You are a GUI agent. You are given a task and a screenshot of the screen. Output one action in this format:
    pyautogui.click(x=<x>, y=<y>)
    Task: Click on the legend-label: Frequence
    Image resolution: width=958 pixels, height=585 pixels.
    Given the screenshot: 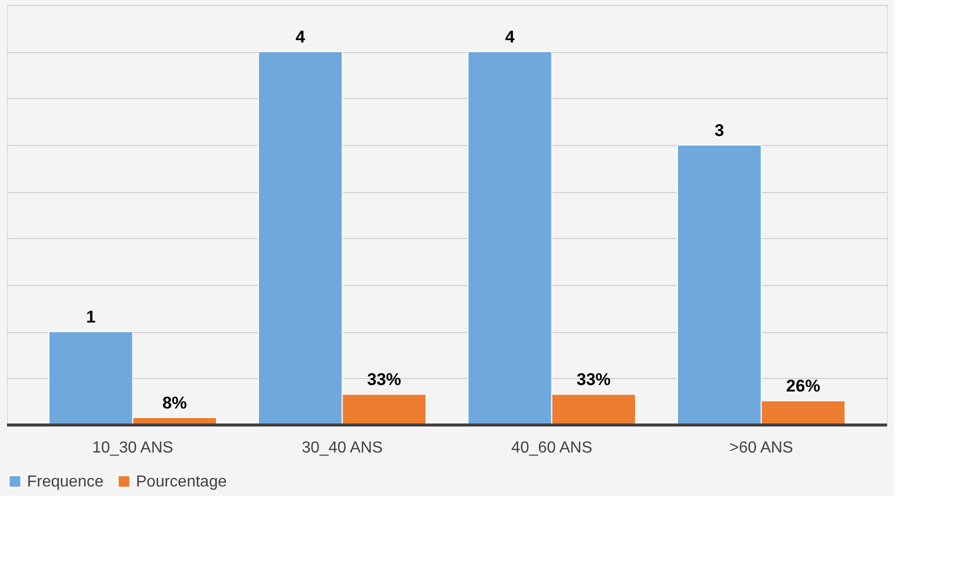 What is the action you would take?
    pyautogui.click(x=65, y=481)
    